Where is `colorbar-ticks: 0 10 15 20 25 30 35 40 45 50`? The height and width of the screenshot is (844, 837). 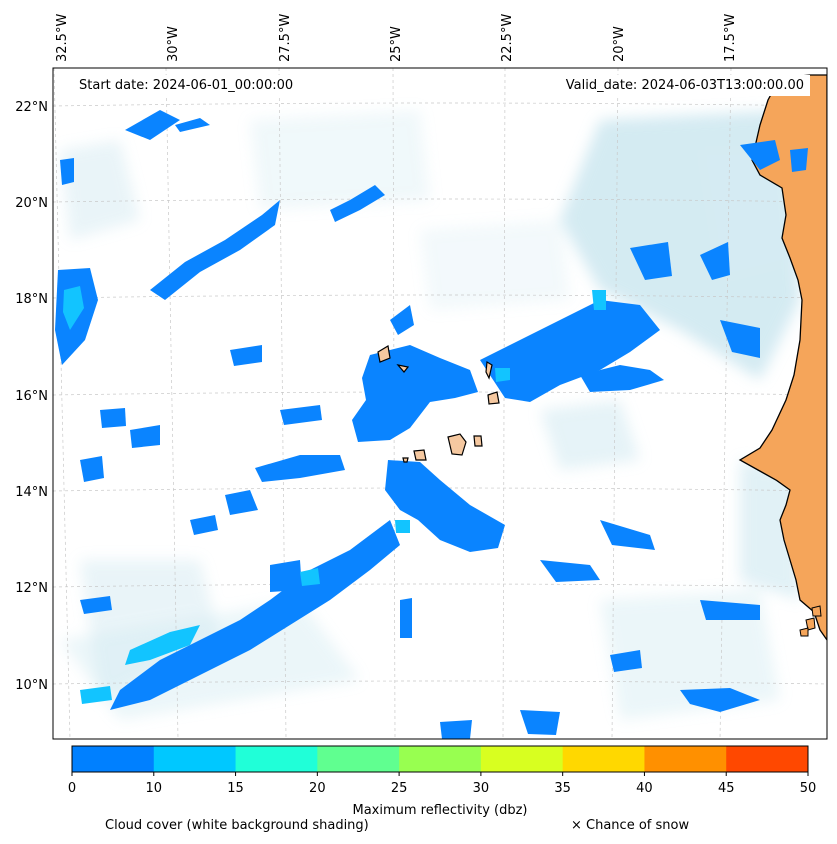 colorbar-ticks: 0 10 15 20 25 30 35 40 45 50 is located at coordinates (442, 784).